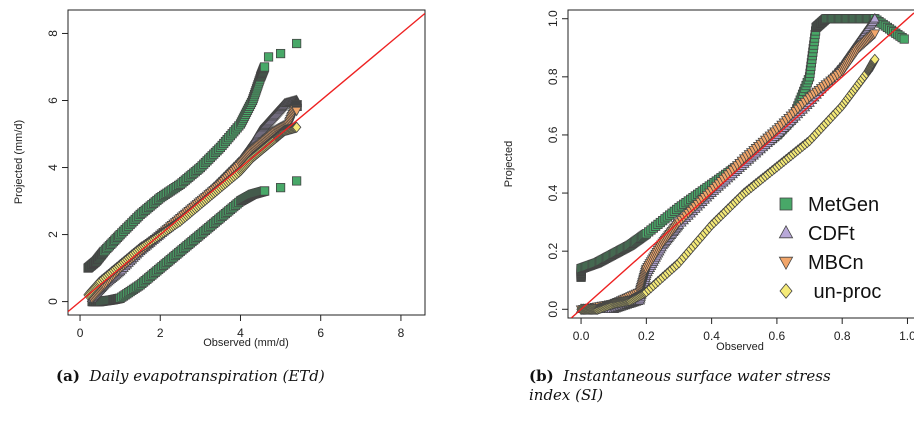 Image resolution: width=914 pixels, height=433 pixels. What do you see at coordinates (697, 376) in the screenshot?
I see `caption-b-text-line1: Instantaneous surface water stress` at bounding box center [697, 376].